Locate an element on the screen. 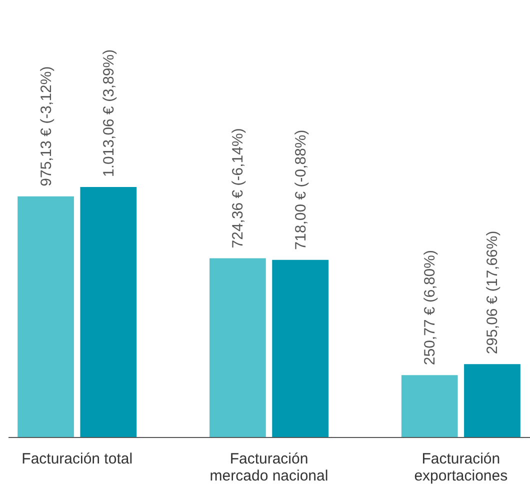  data-label: 724,36 € (-6,14%) is located at coordinates (238, 188).